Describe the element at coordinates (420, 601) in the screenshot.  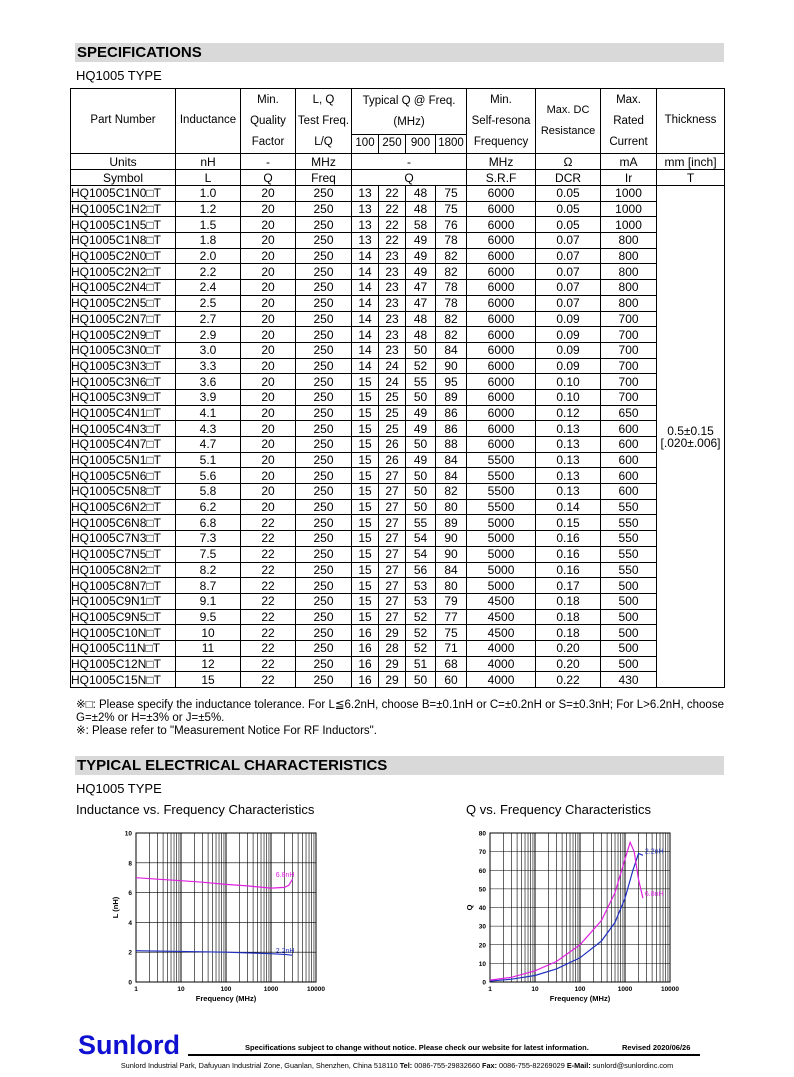
I see `cell: 53` at that location.